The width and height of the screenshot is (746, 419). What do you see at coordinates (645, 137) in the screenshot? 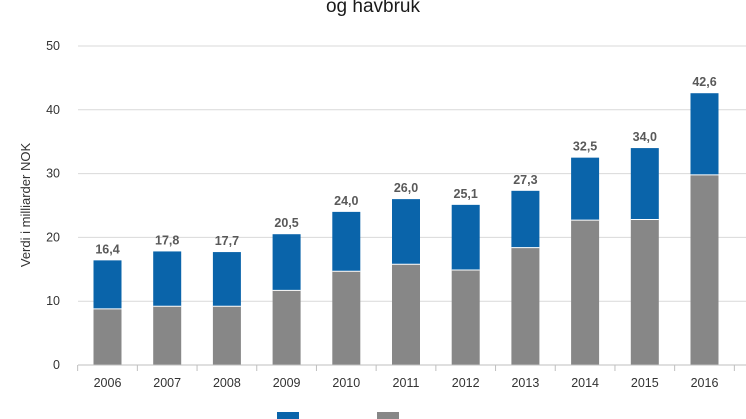
I see `bar-total-label: 34,0` at bounding box center [645, 137].